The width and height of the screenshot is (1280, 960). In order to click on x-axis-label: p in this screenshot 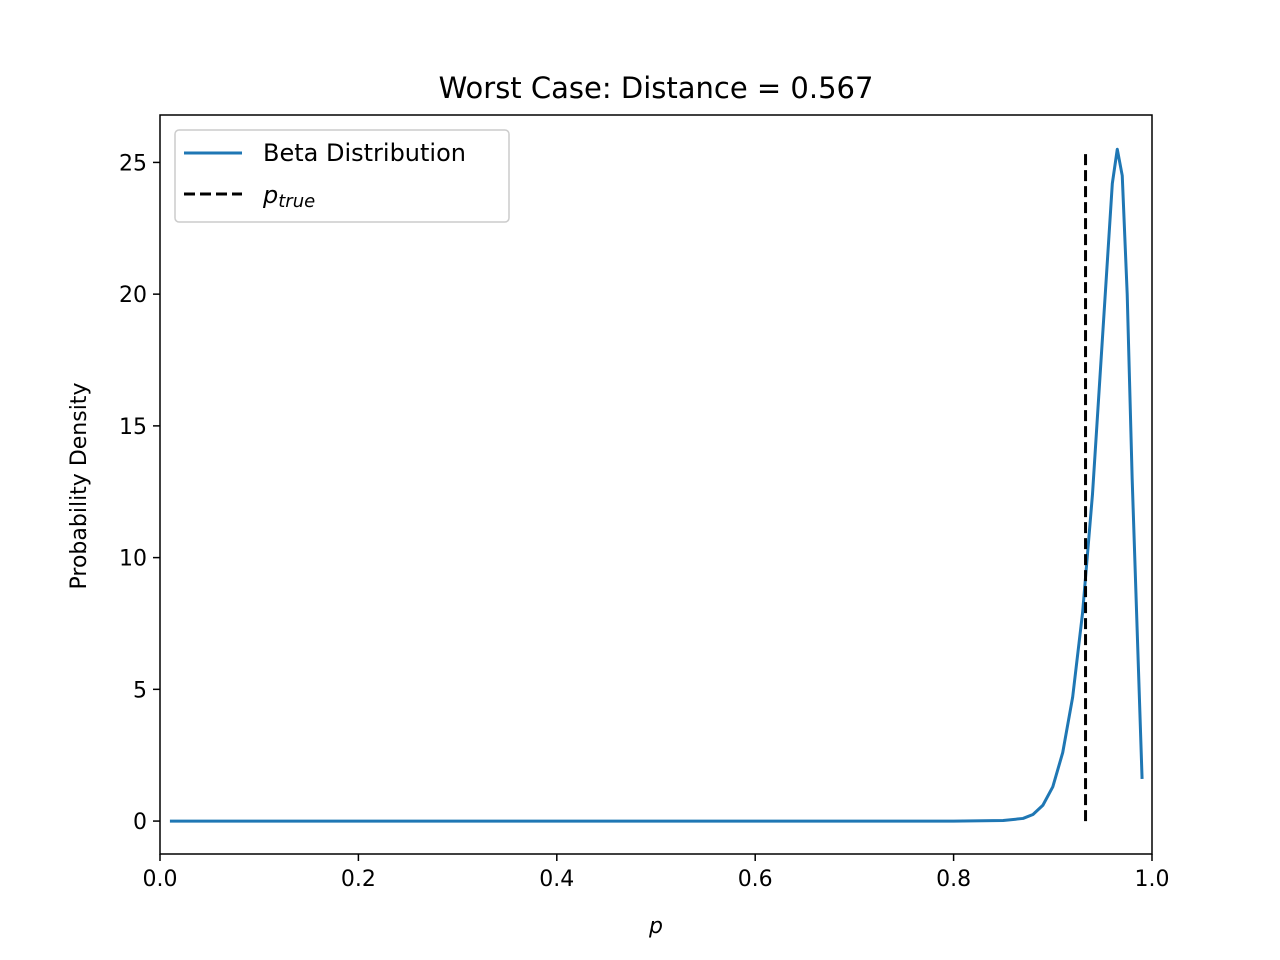, I will do `click(655, 926)`.